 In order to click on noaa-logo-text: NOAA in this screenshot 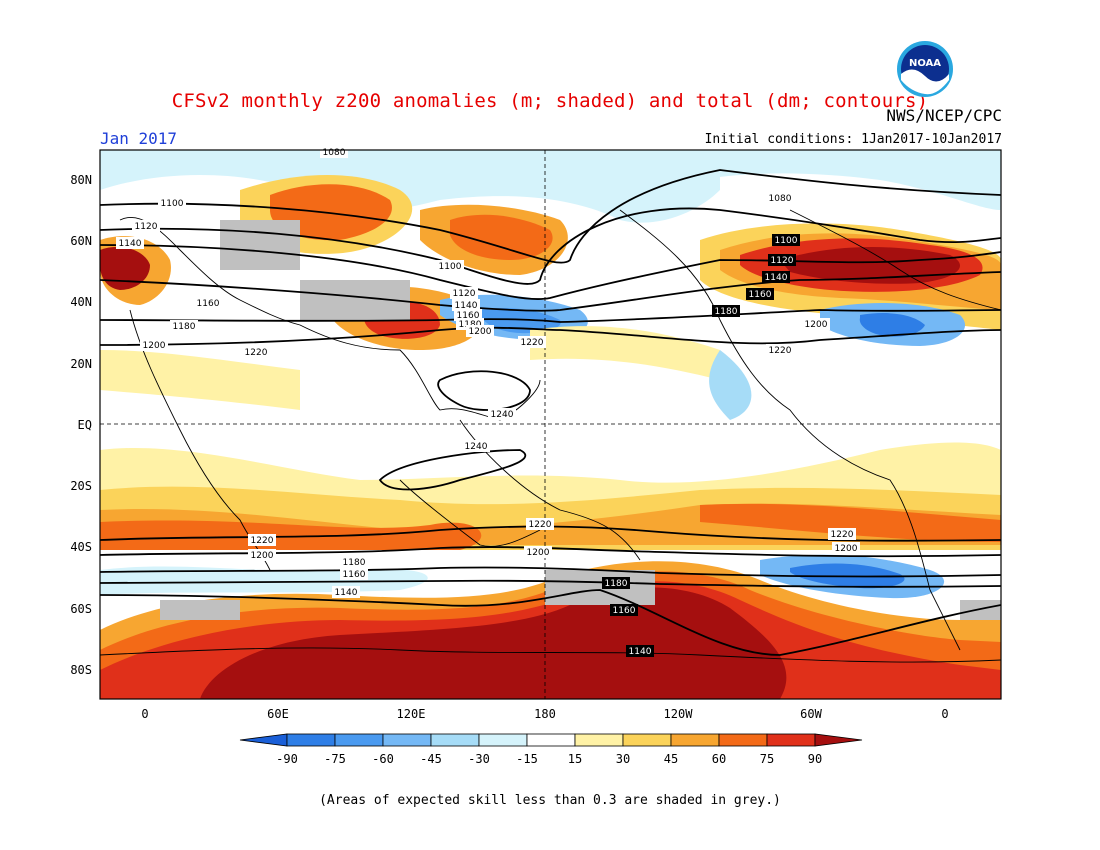, I will do `click(925, 63)`.